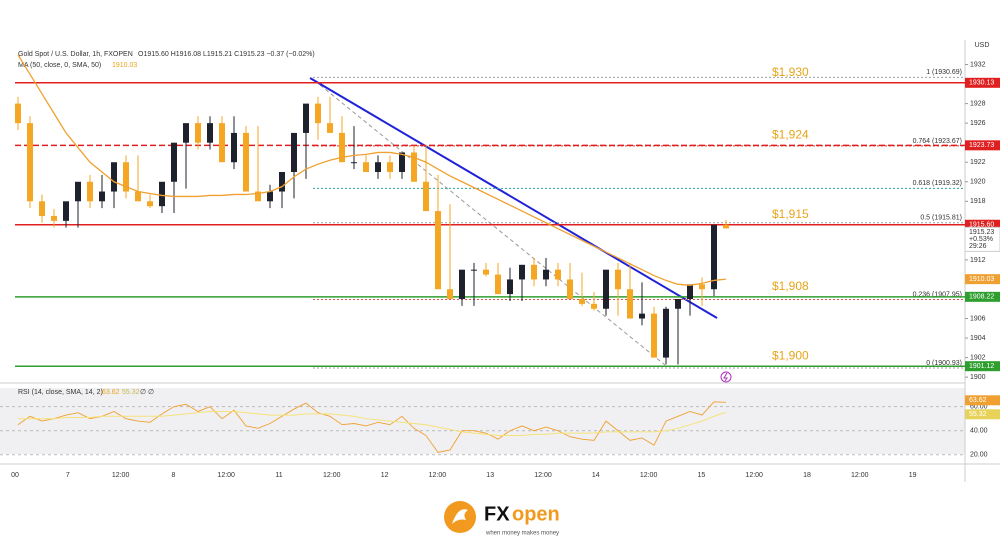 This screenshot has width=1000, height=550. Describe the element at coordinates (937, 183) in the screenshot. I see `fib-label: 0.618 (1919.32)` at that location.